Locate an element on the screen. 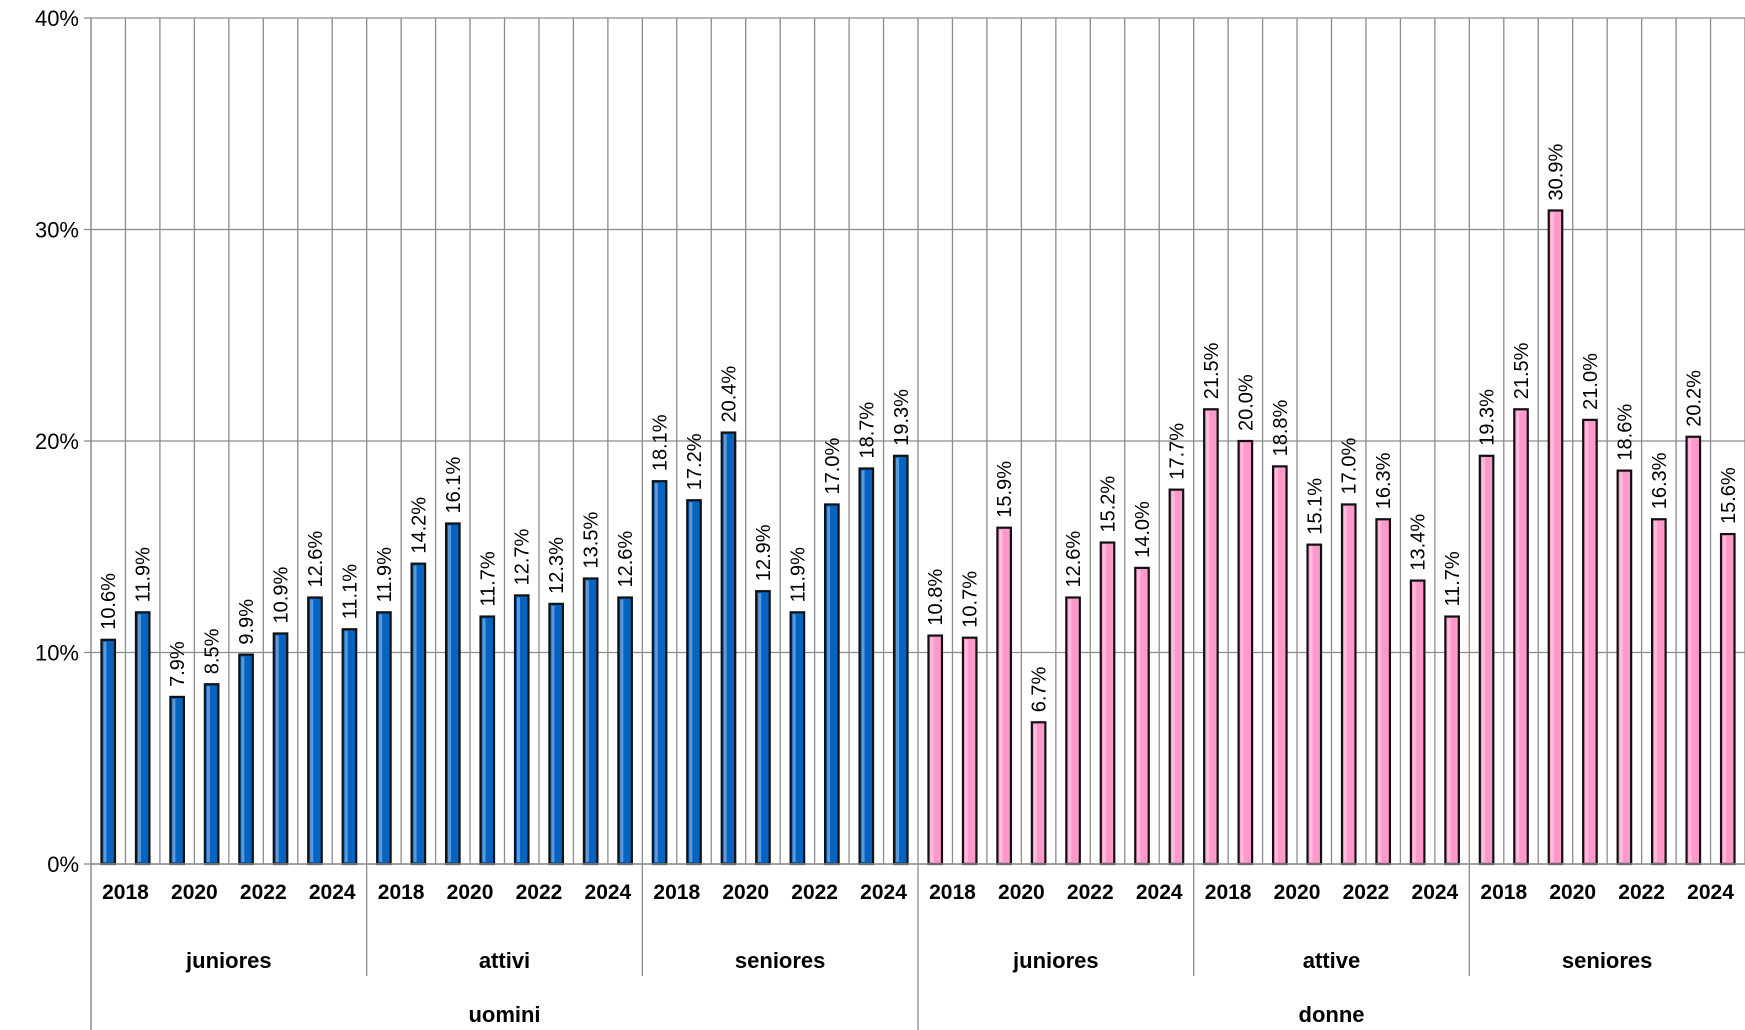  data-label: 13.5% is located at coordinates (592, 540).